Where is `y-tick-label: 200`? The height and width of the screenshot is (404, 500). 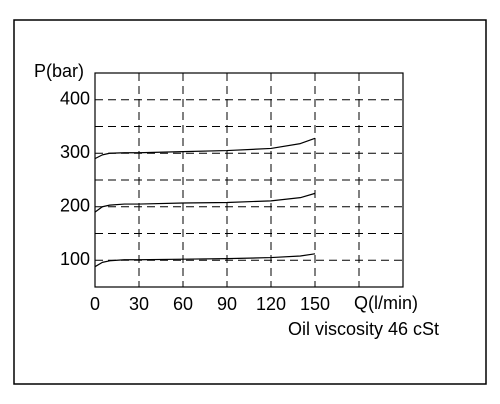 y-tick-label: 200 is located at coordinates (75, 206).